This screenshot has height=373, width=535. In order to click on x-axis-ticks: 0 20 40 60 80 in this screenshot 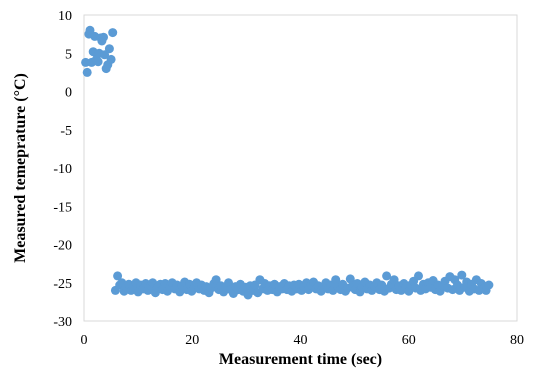, I will do `click(303, 340)`.